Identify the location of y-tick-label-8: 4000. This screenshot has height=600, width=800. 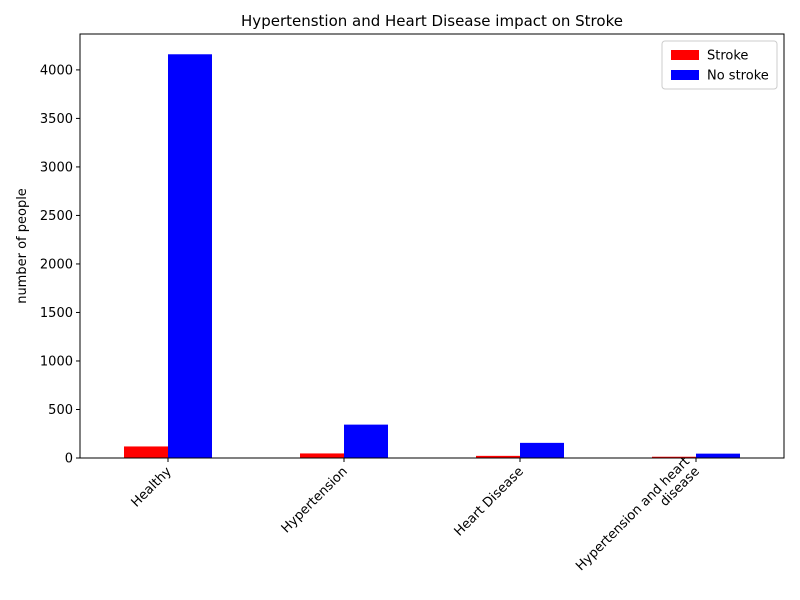
(56, 70).